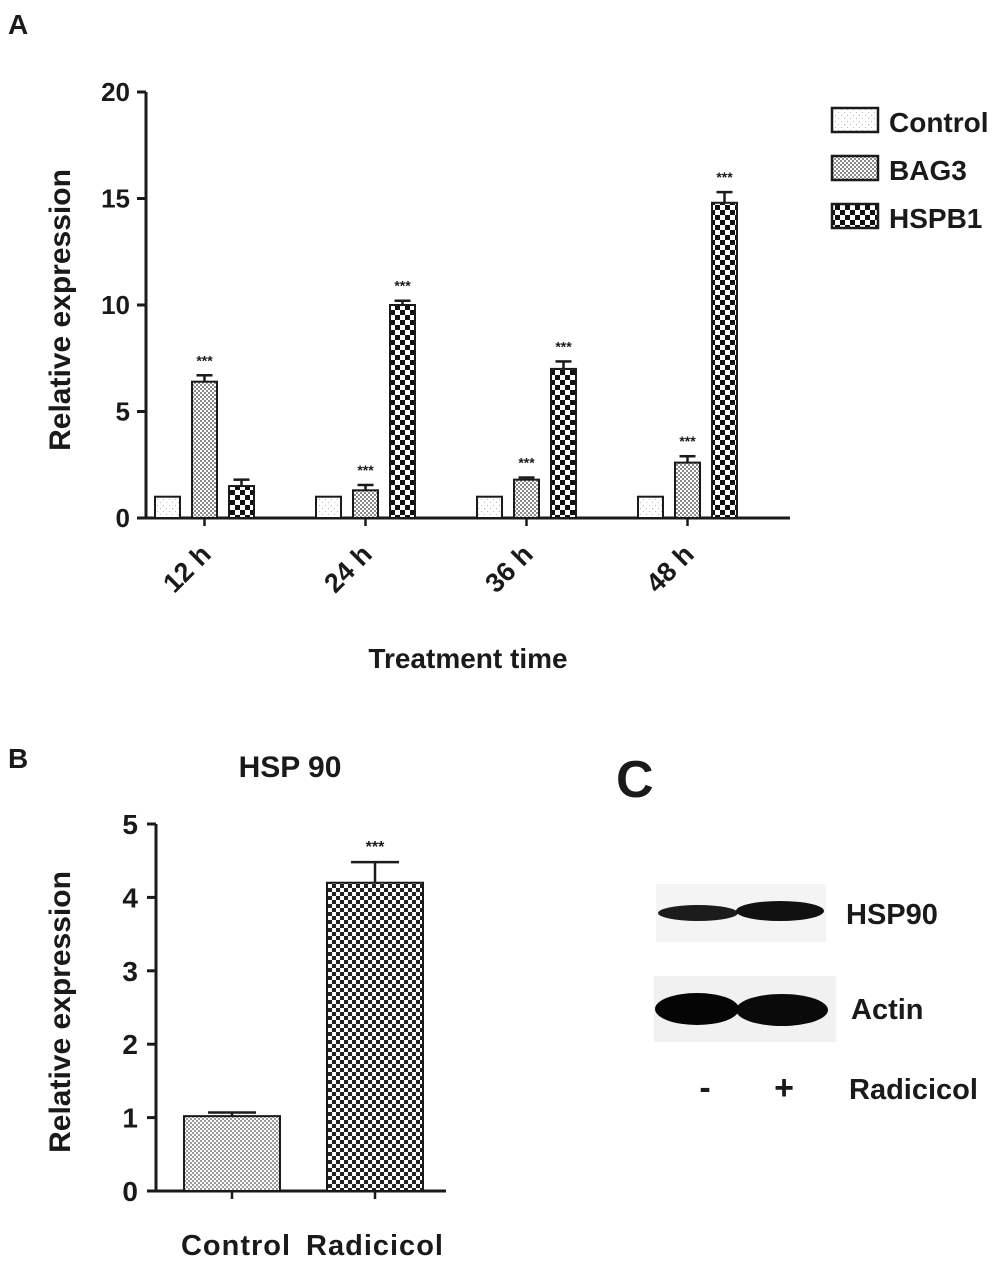 The width and height of the screenshot is (1007, 1261). Describe the element at coordinates (375, 1245) in the screenshot. I see `chart-b-xtick-label: Radicicol` at that location.